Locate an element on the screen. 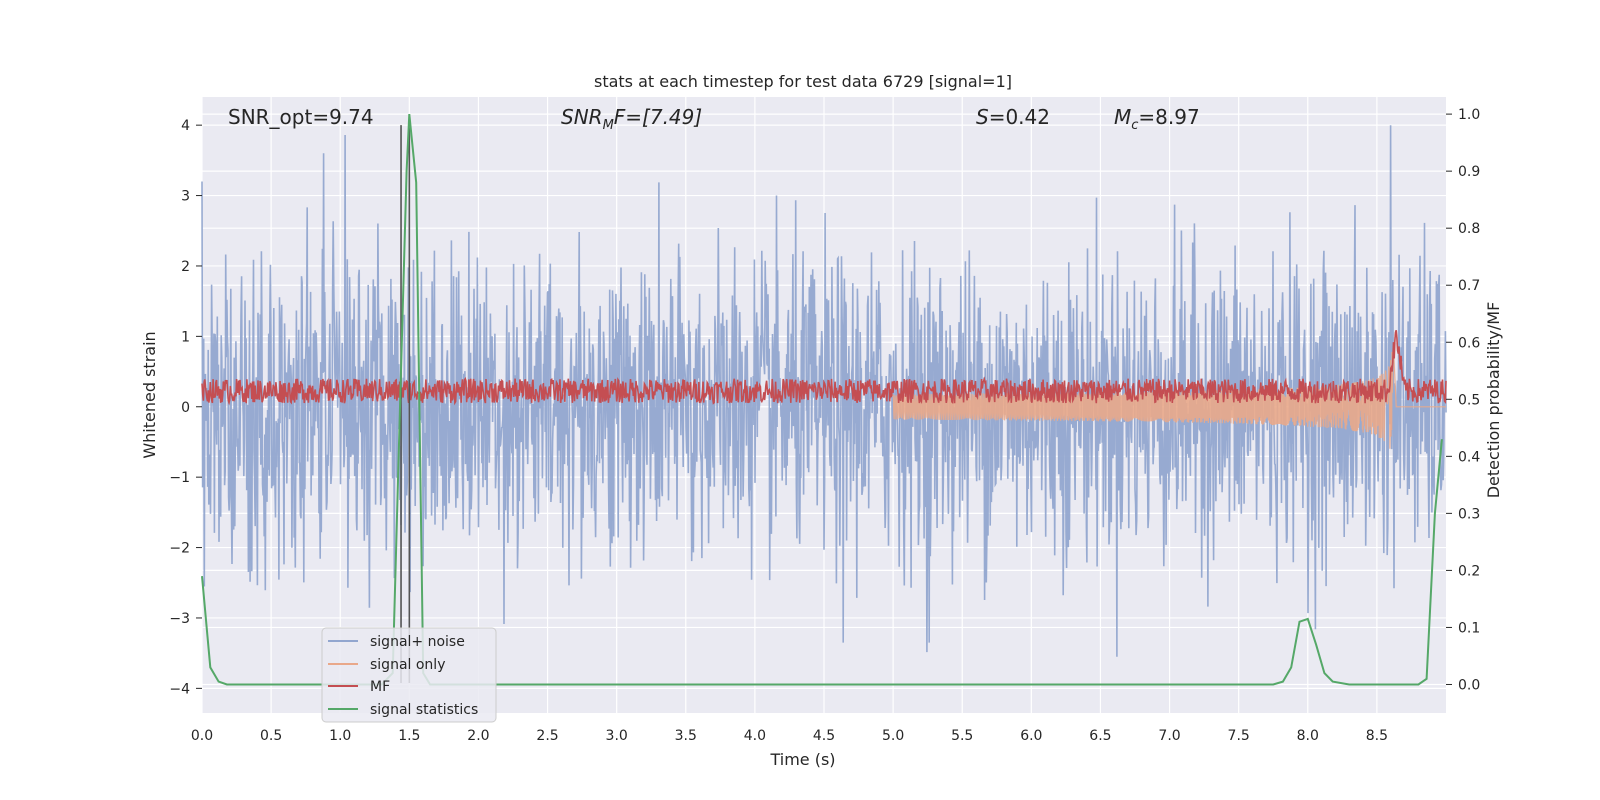 Image resolution: width=1600 pixels, height=800 pixels. y-left-tick-label: −3 is located at coordinates (179, 619).